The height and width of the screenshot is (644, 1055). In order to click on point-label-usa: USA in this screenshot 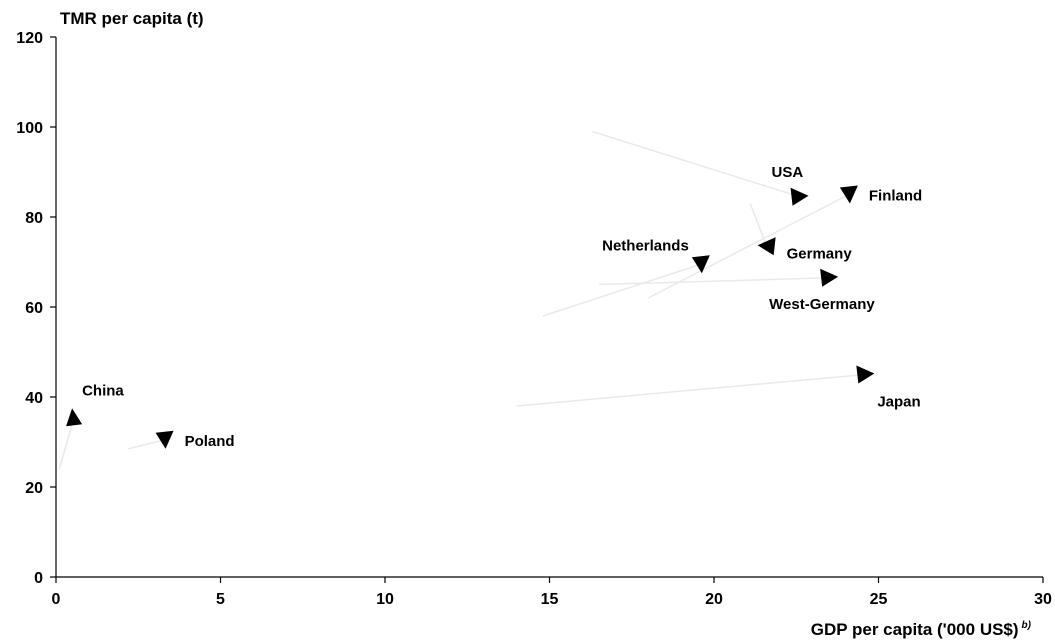, I will do `click(788, 172)`.